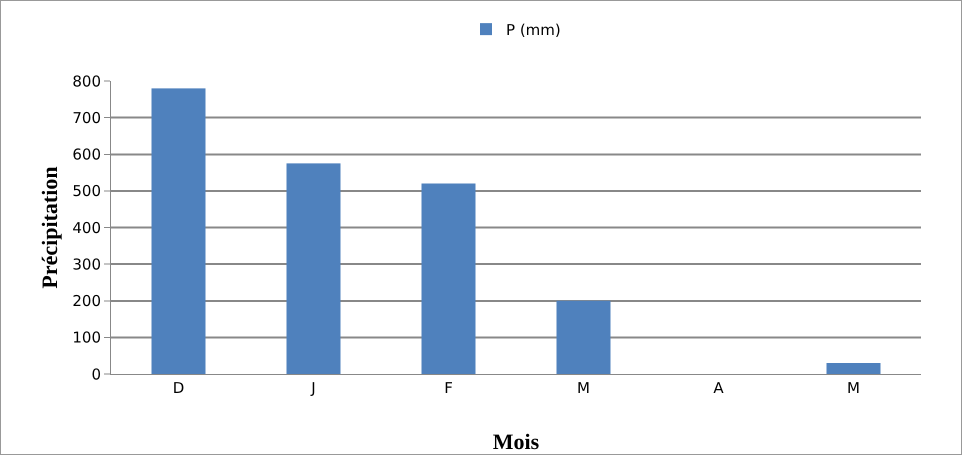 This screenshot has width=962, height=455. What do you see at coordinates (86, 227) in the screenshot?
I see `y-tick-label: 400` at bounding box center [86, 227].